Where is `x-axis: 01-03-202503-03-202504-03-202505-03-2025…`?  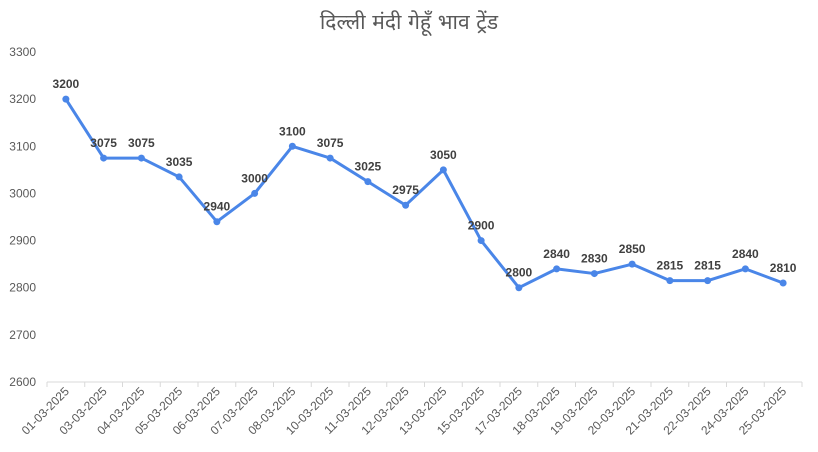
x-axis: 01-03-202503-03-202504-03-202505-03-2025… is located at coordinates (411, 410).